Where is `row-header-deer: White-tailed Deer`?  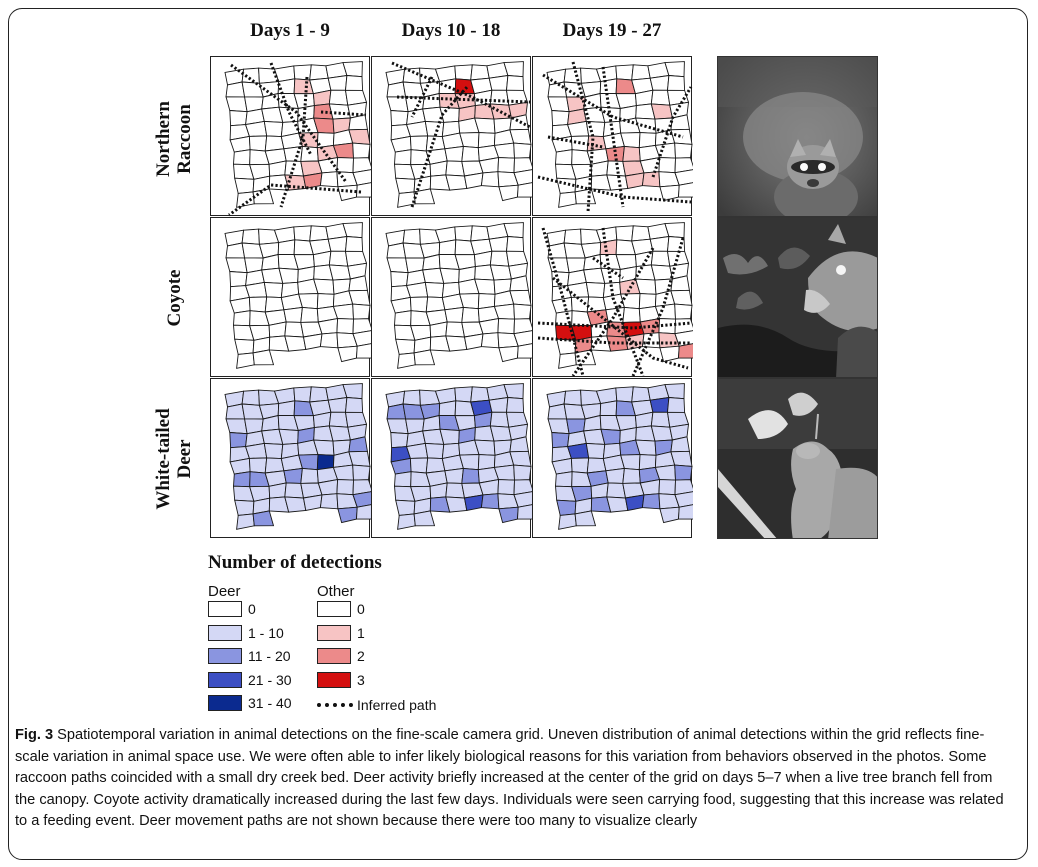
row-header-deer: White-tailed Deer is located at coordinates (175, 459).